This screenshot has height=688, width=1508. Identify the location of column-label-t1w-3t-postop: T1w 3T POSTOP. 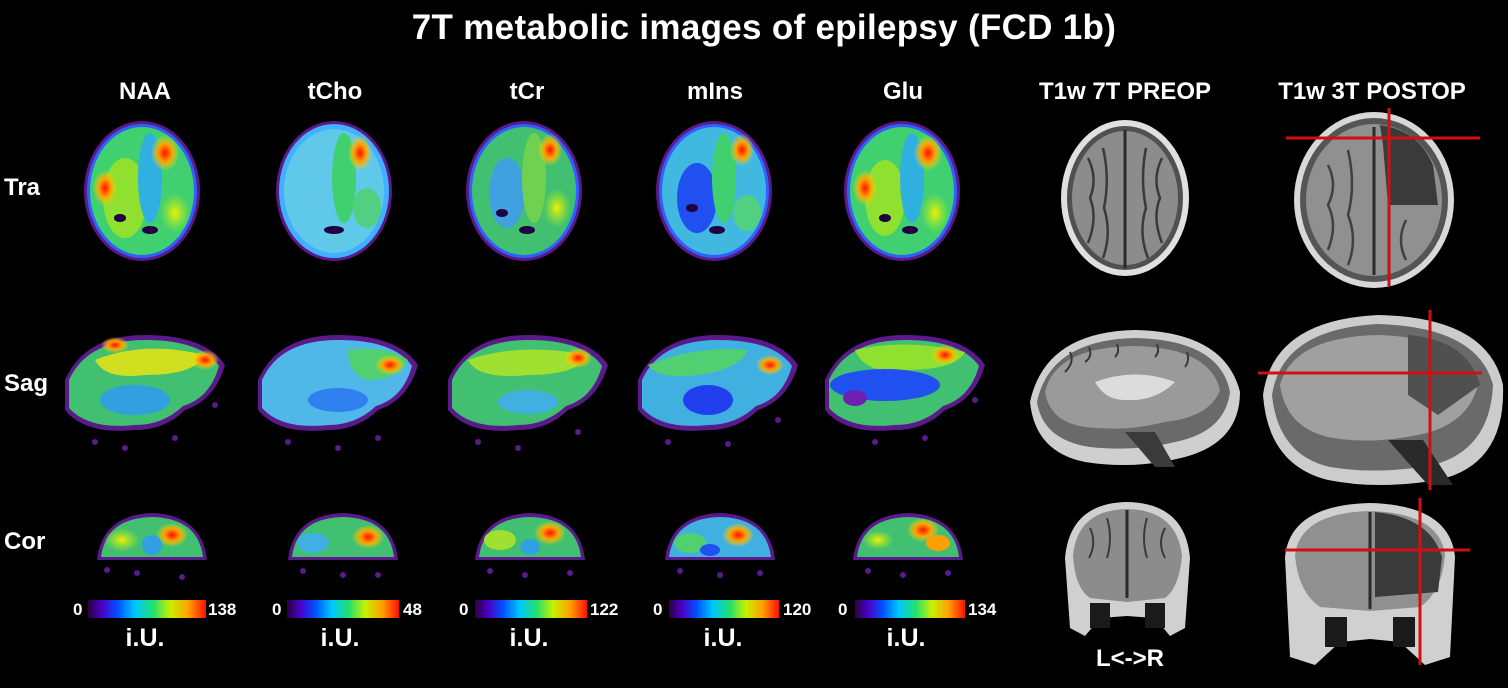
(1372, 91).